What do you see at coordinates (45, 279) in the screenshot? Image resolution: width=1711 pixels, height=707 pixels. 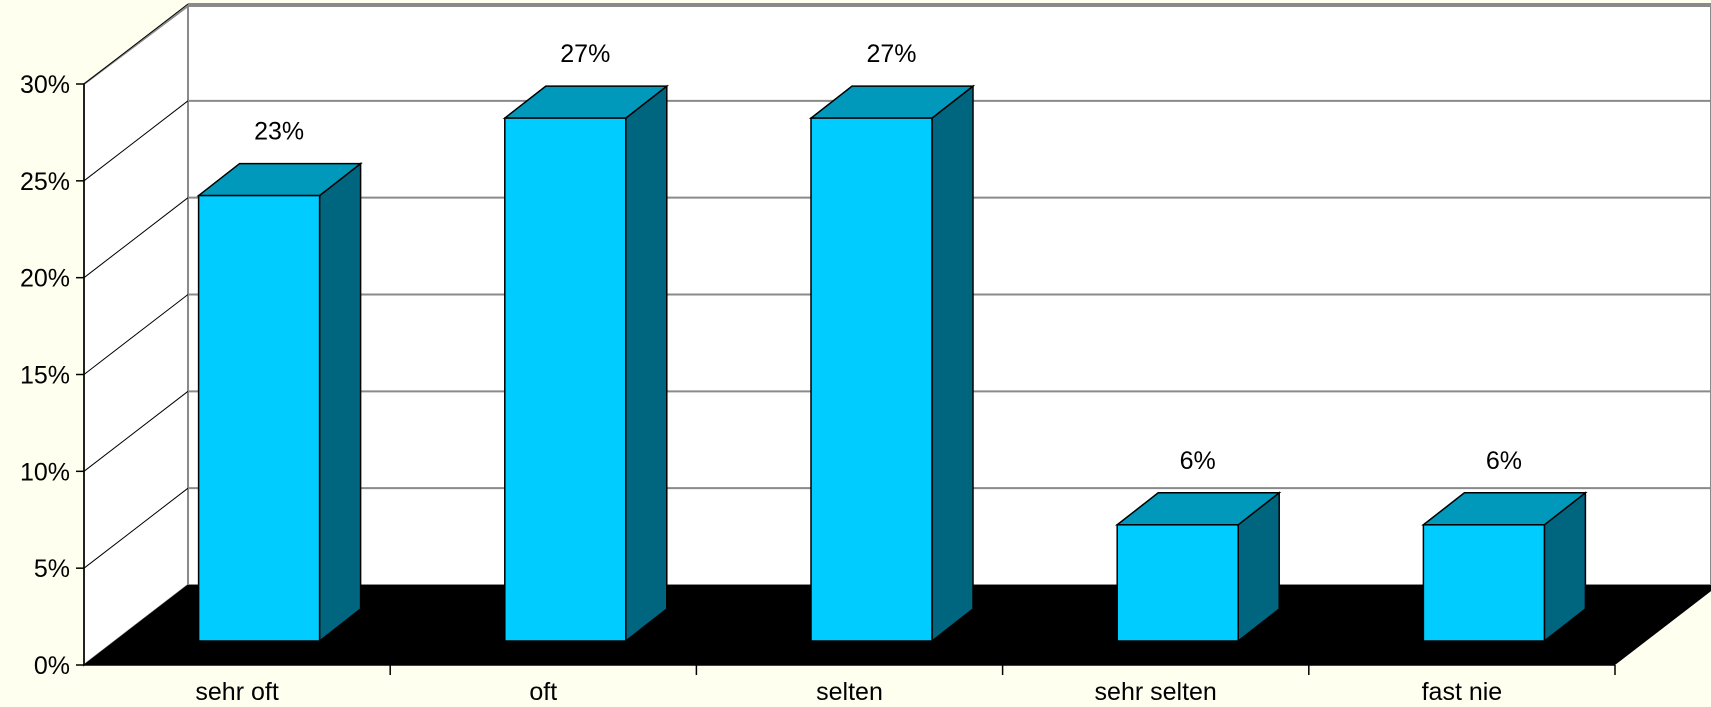 I see `y-tick-label: 20%` at bounding box center [45, 279].